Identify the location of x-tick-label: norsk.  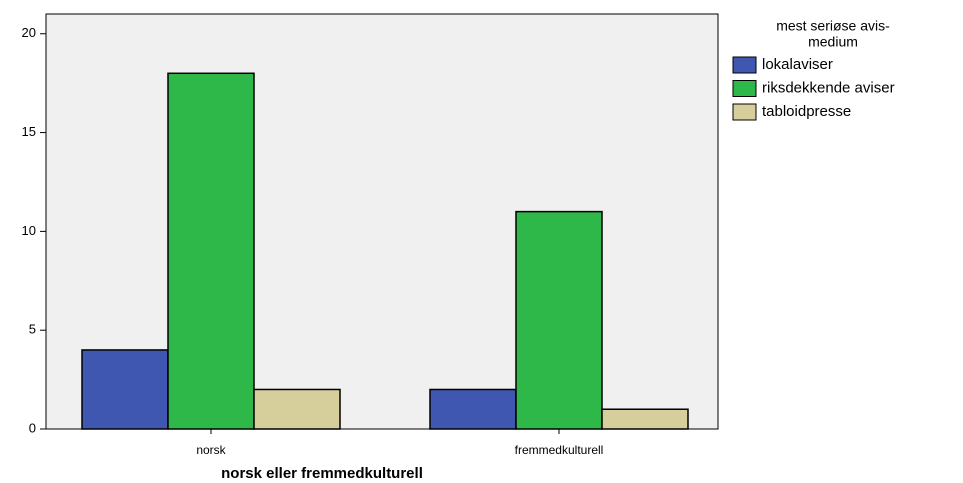
(211, 450).